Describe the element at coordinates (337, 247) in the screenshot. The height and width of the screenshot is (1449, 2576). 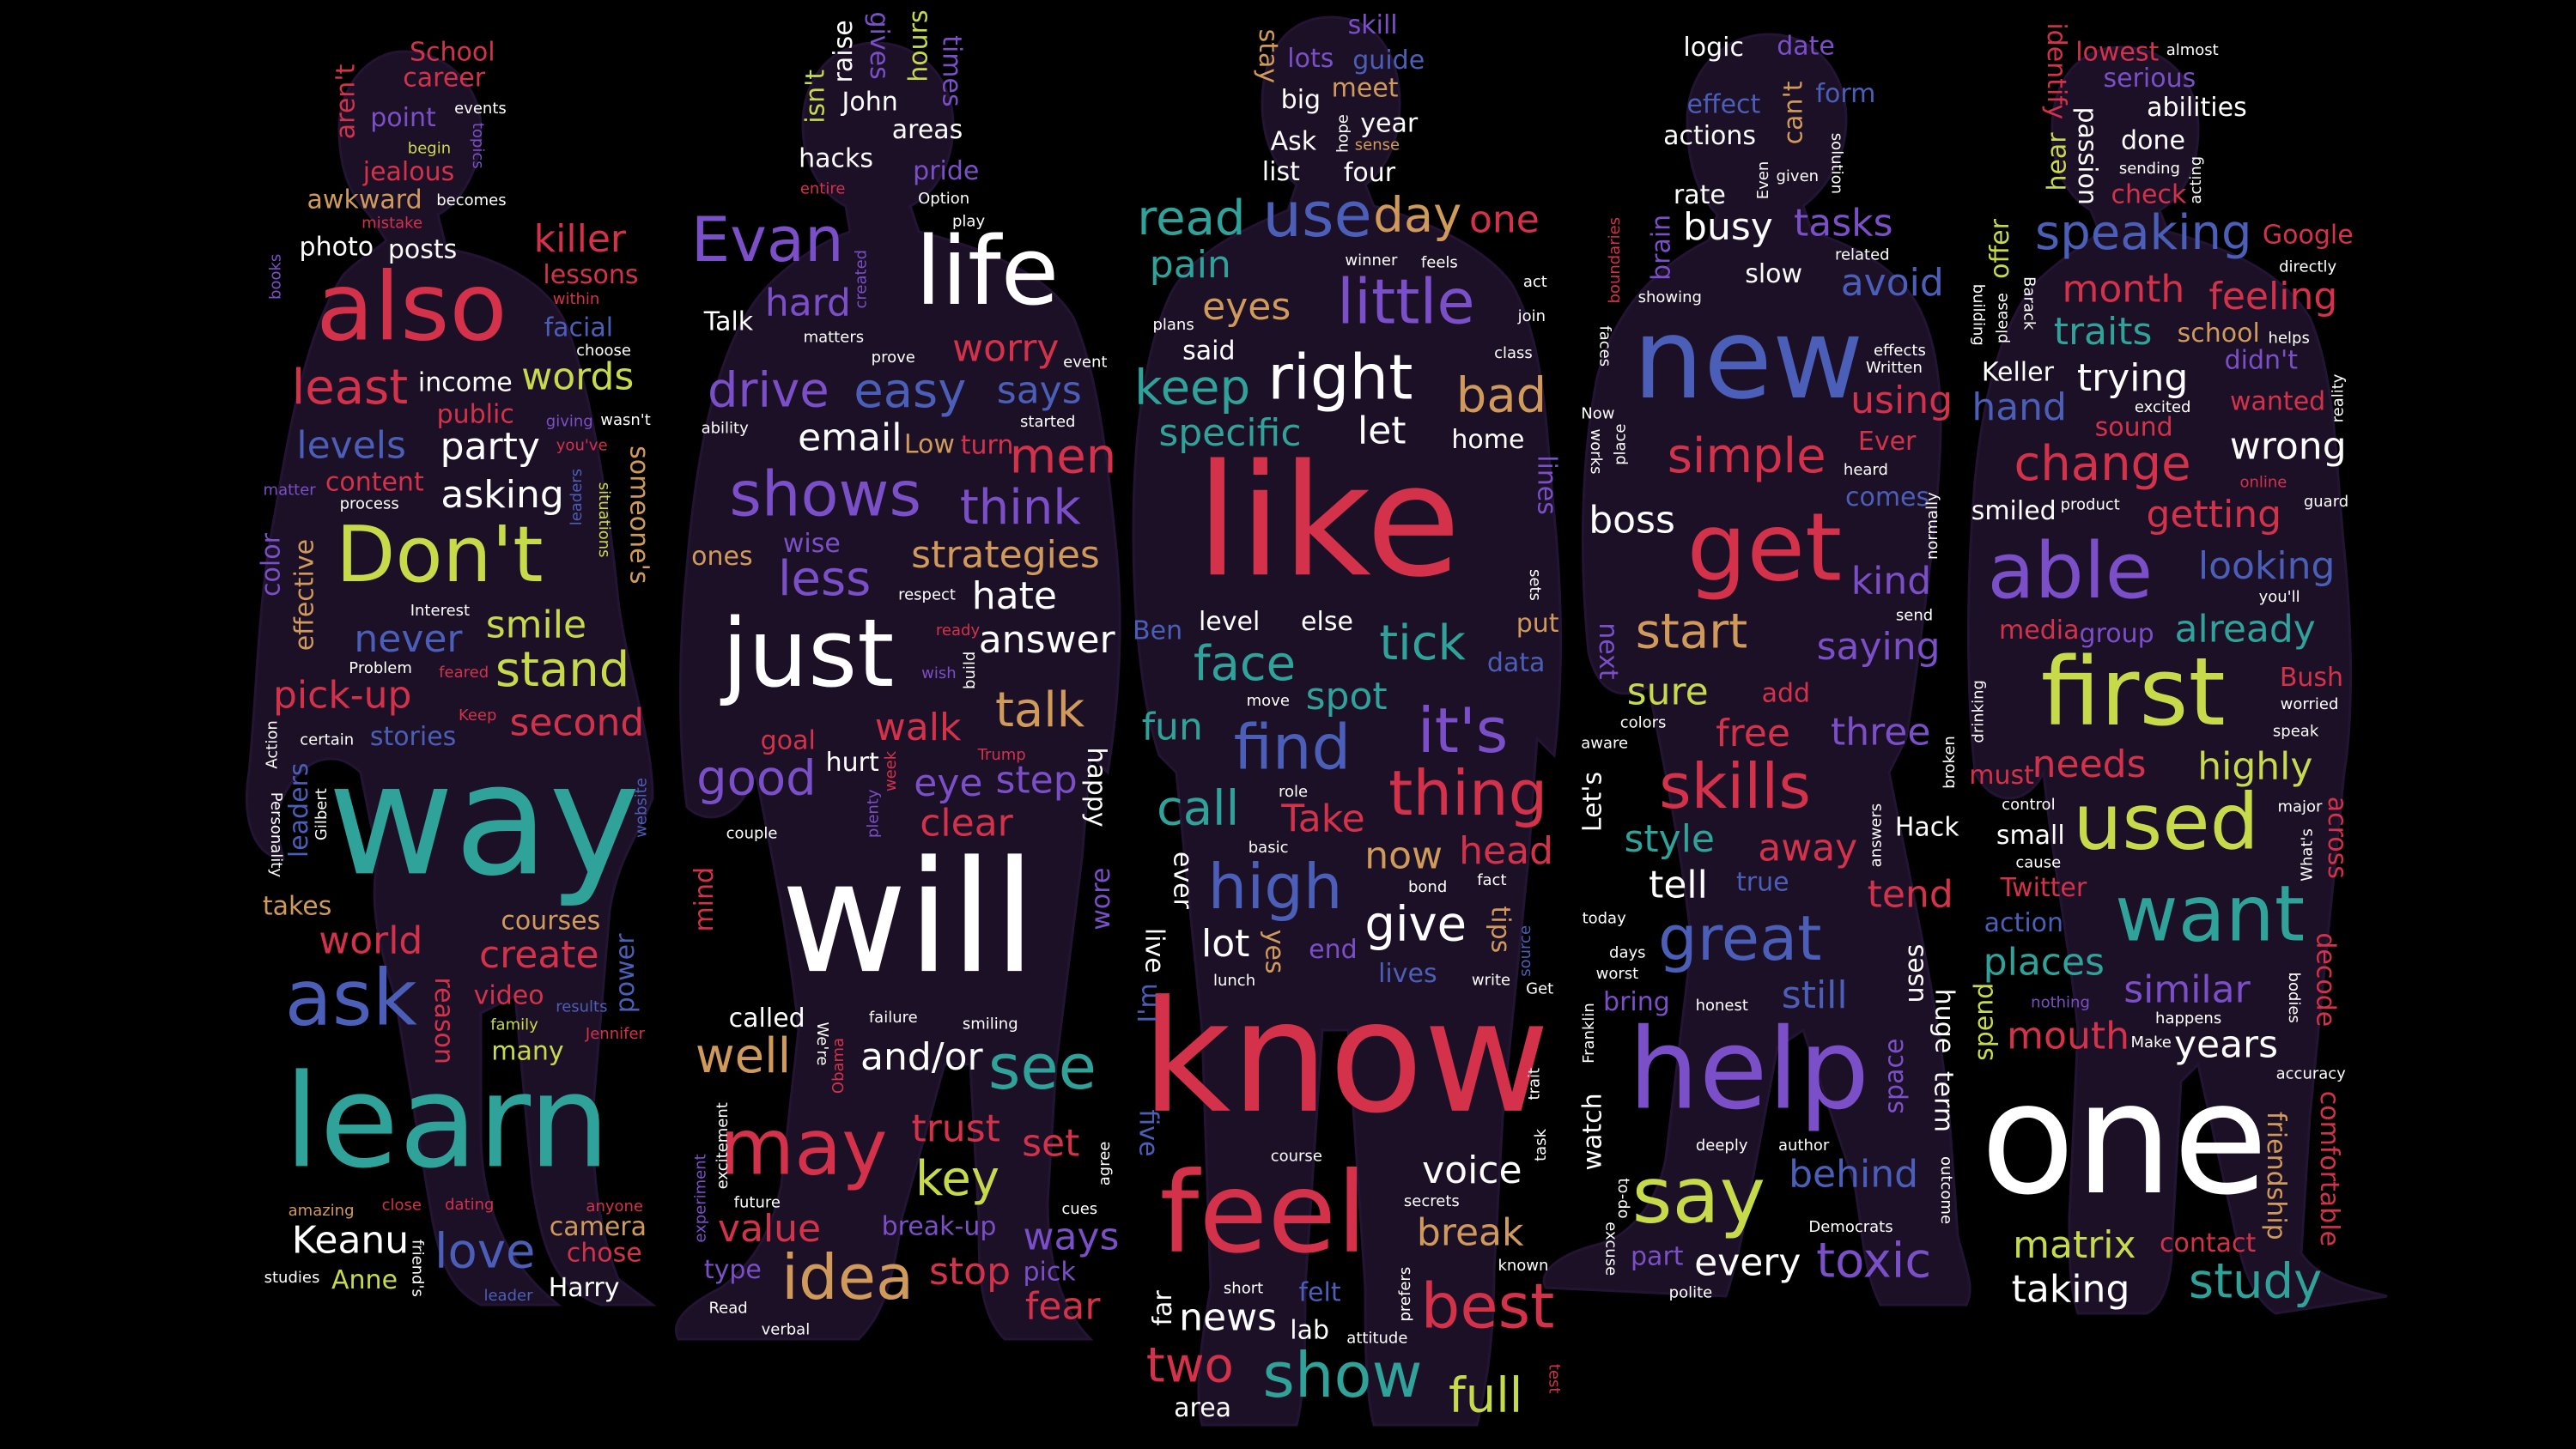
I see `word-photo: photo` at that location.